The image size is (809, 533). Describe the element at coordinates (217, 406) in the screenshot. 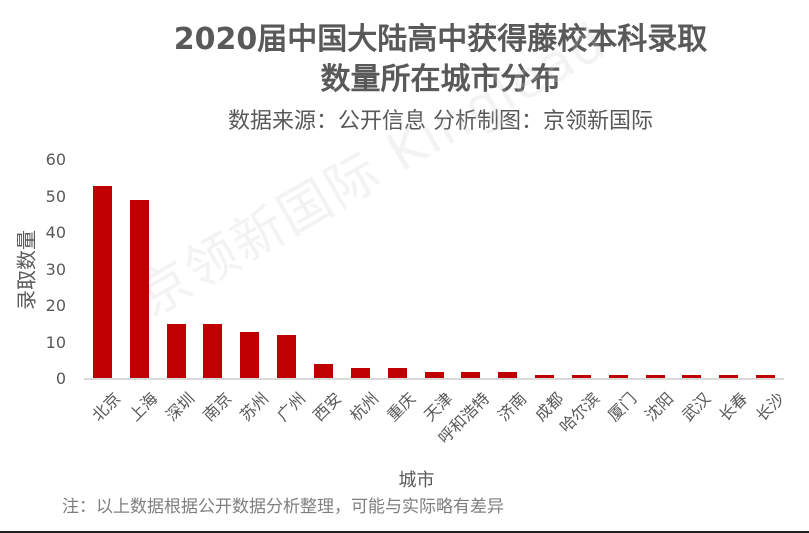

I see `x-tick-label: 南京` at that location.